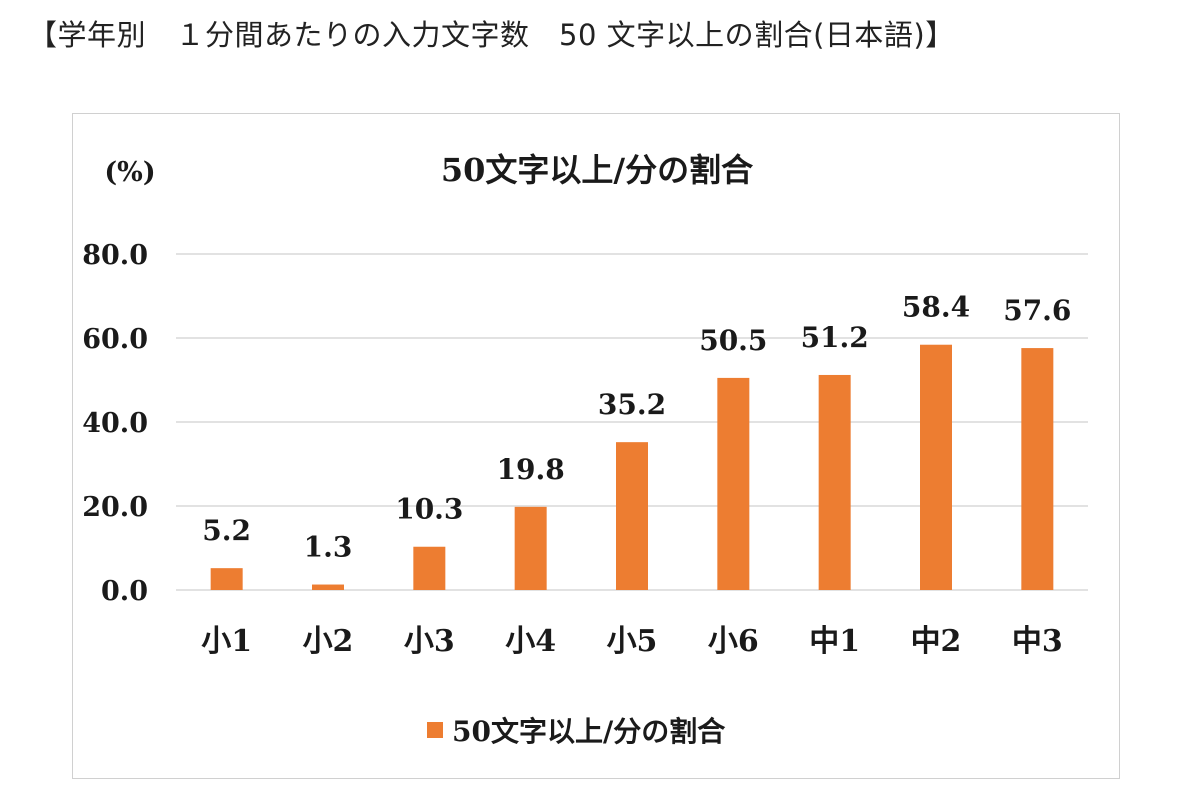  I want to click on legend-label: 50文字以上/分の割合, so click(589, 731).